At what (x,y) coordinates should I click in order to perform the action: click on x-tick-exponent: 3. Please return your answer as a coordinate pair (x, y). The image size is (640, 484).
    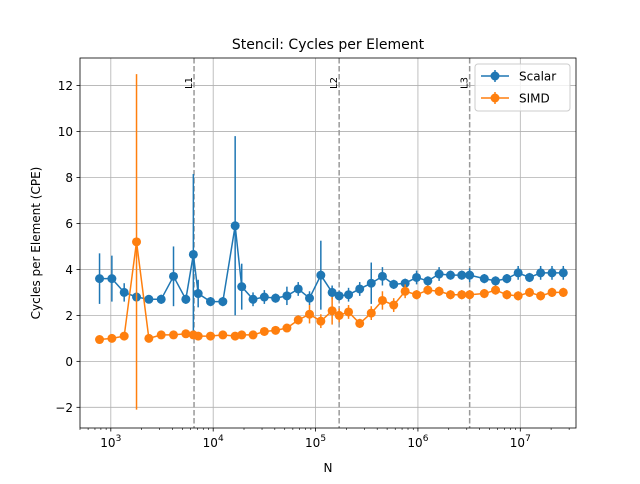
    Looking at the image, I should click on (119, 439).